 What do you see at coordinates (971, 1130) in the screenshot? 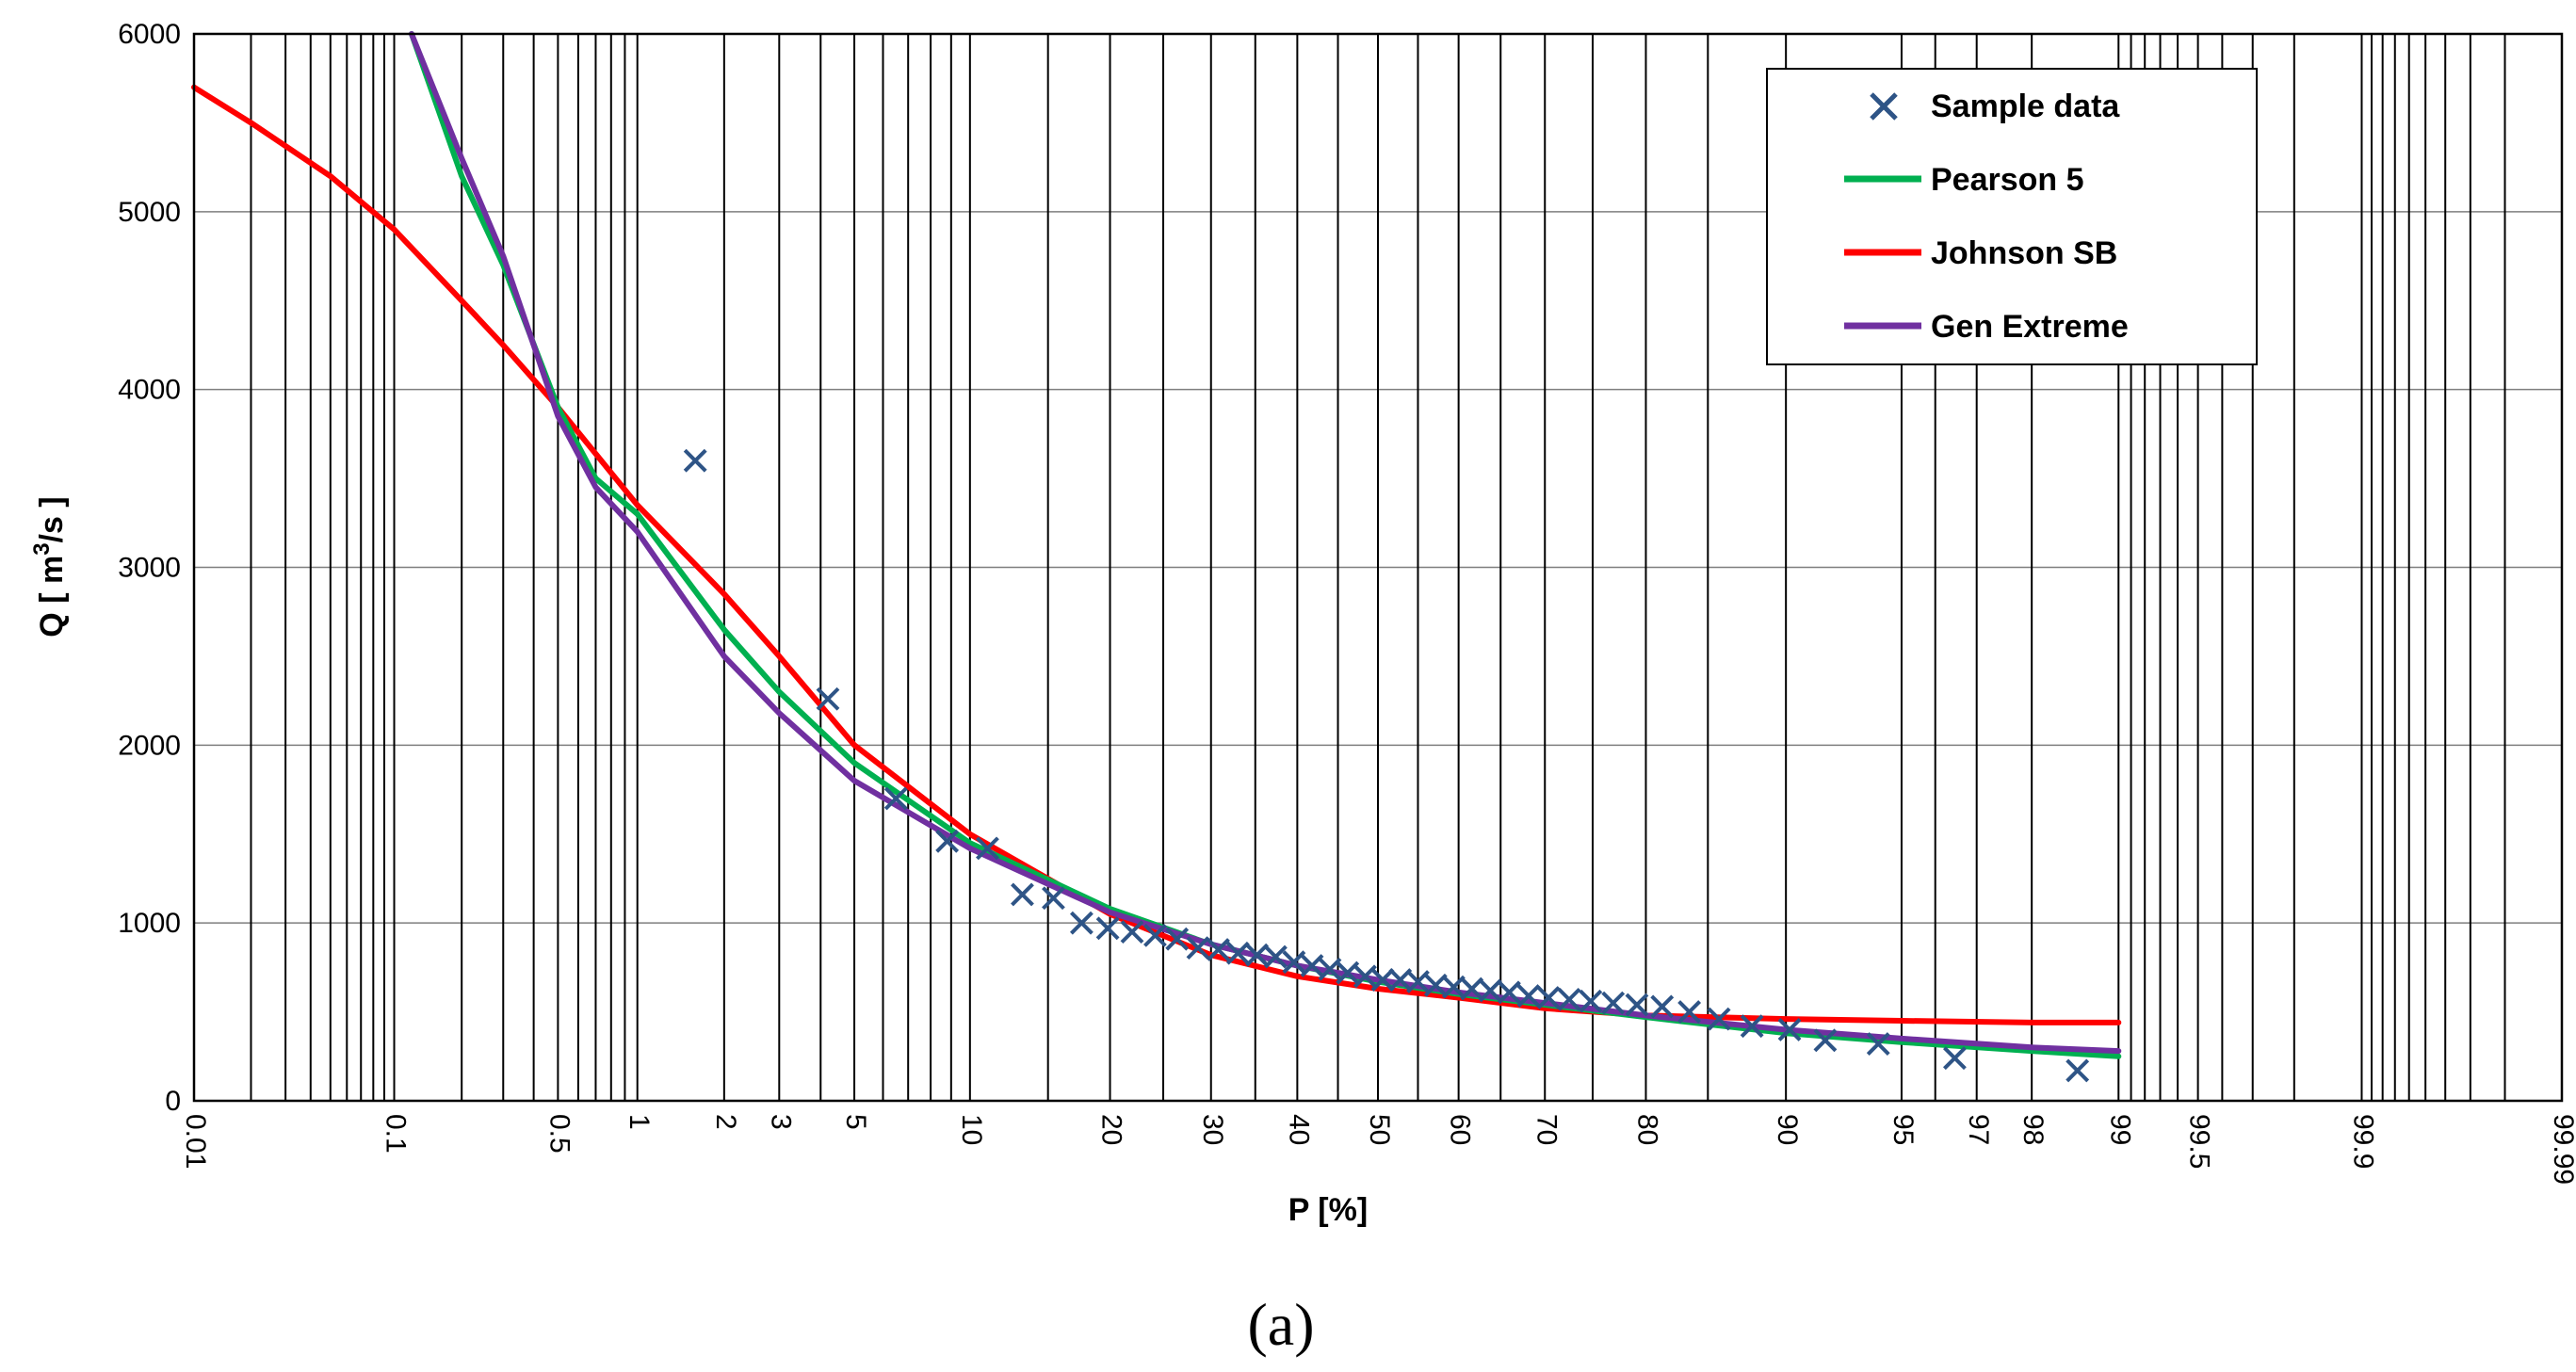
I see `x-tick-label-10: 10` at bounding box center [971, 1130].